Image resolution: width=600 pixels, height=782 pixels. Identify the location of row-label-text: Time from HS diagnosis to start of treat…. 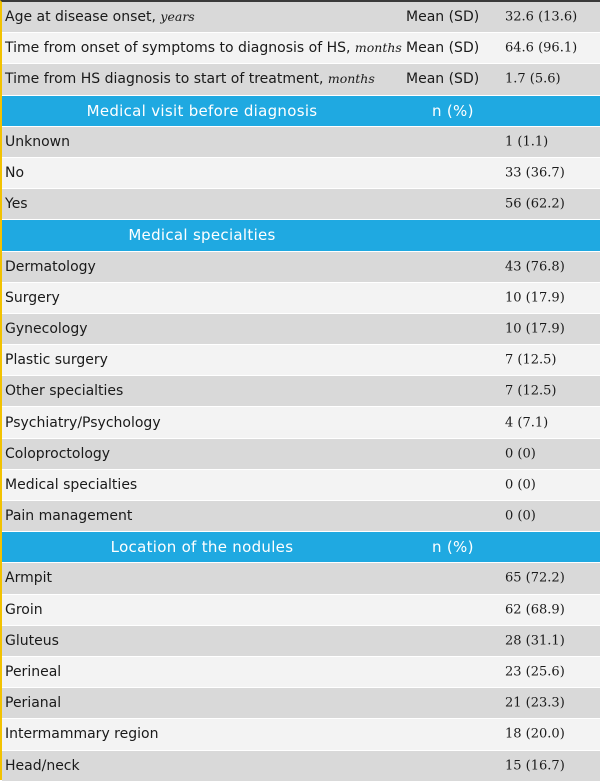
(166, 79).